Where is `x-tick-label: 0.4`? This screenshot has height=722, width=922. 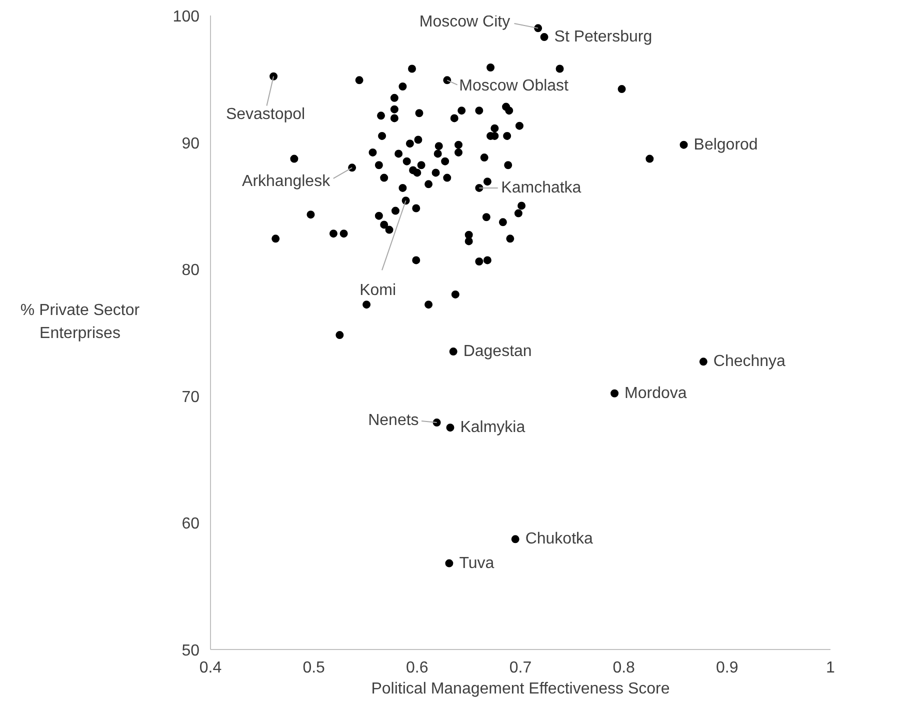
x-tick-label: 0.4 is located at coordinates (210, 668).